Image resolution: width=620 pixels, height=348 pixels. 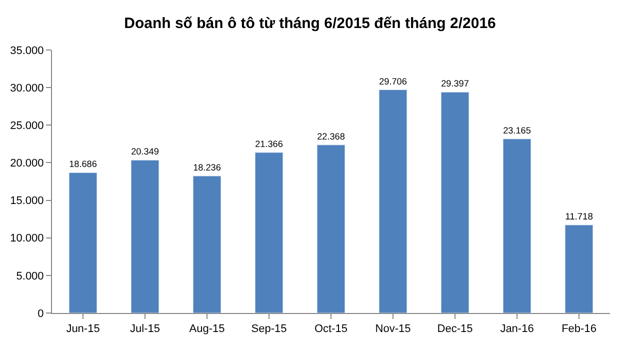 What do you see at coordinates (579, 329) in the screenshot?
I see `x-tick-label: Feb-16` at bounding box center [579, 329].